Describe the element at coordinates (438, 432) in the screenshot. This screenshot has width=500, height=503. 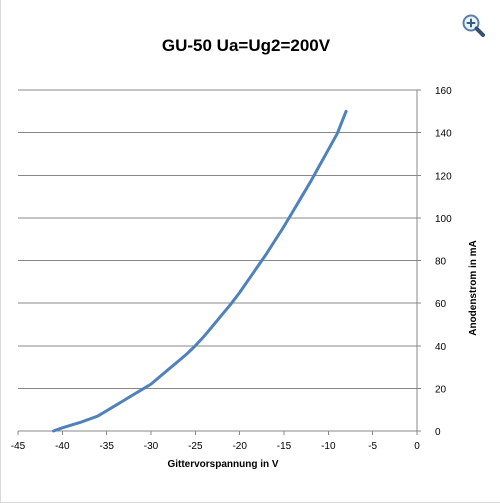
I see `y-tick-label: 0` at that location.